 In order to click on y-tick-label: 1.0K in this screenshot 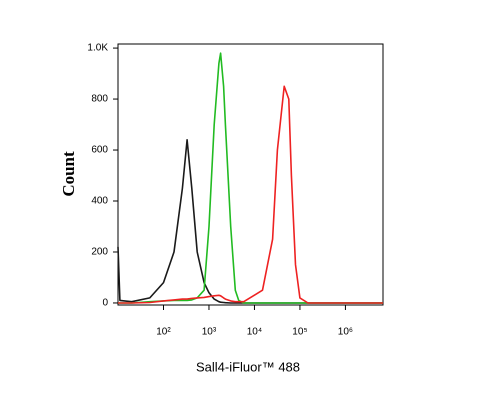, I will do `click(97, 48)`.